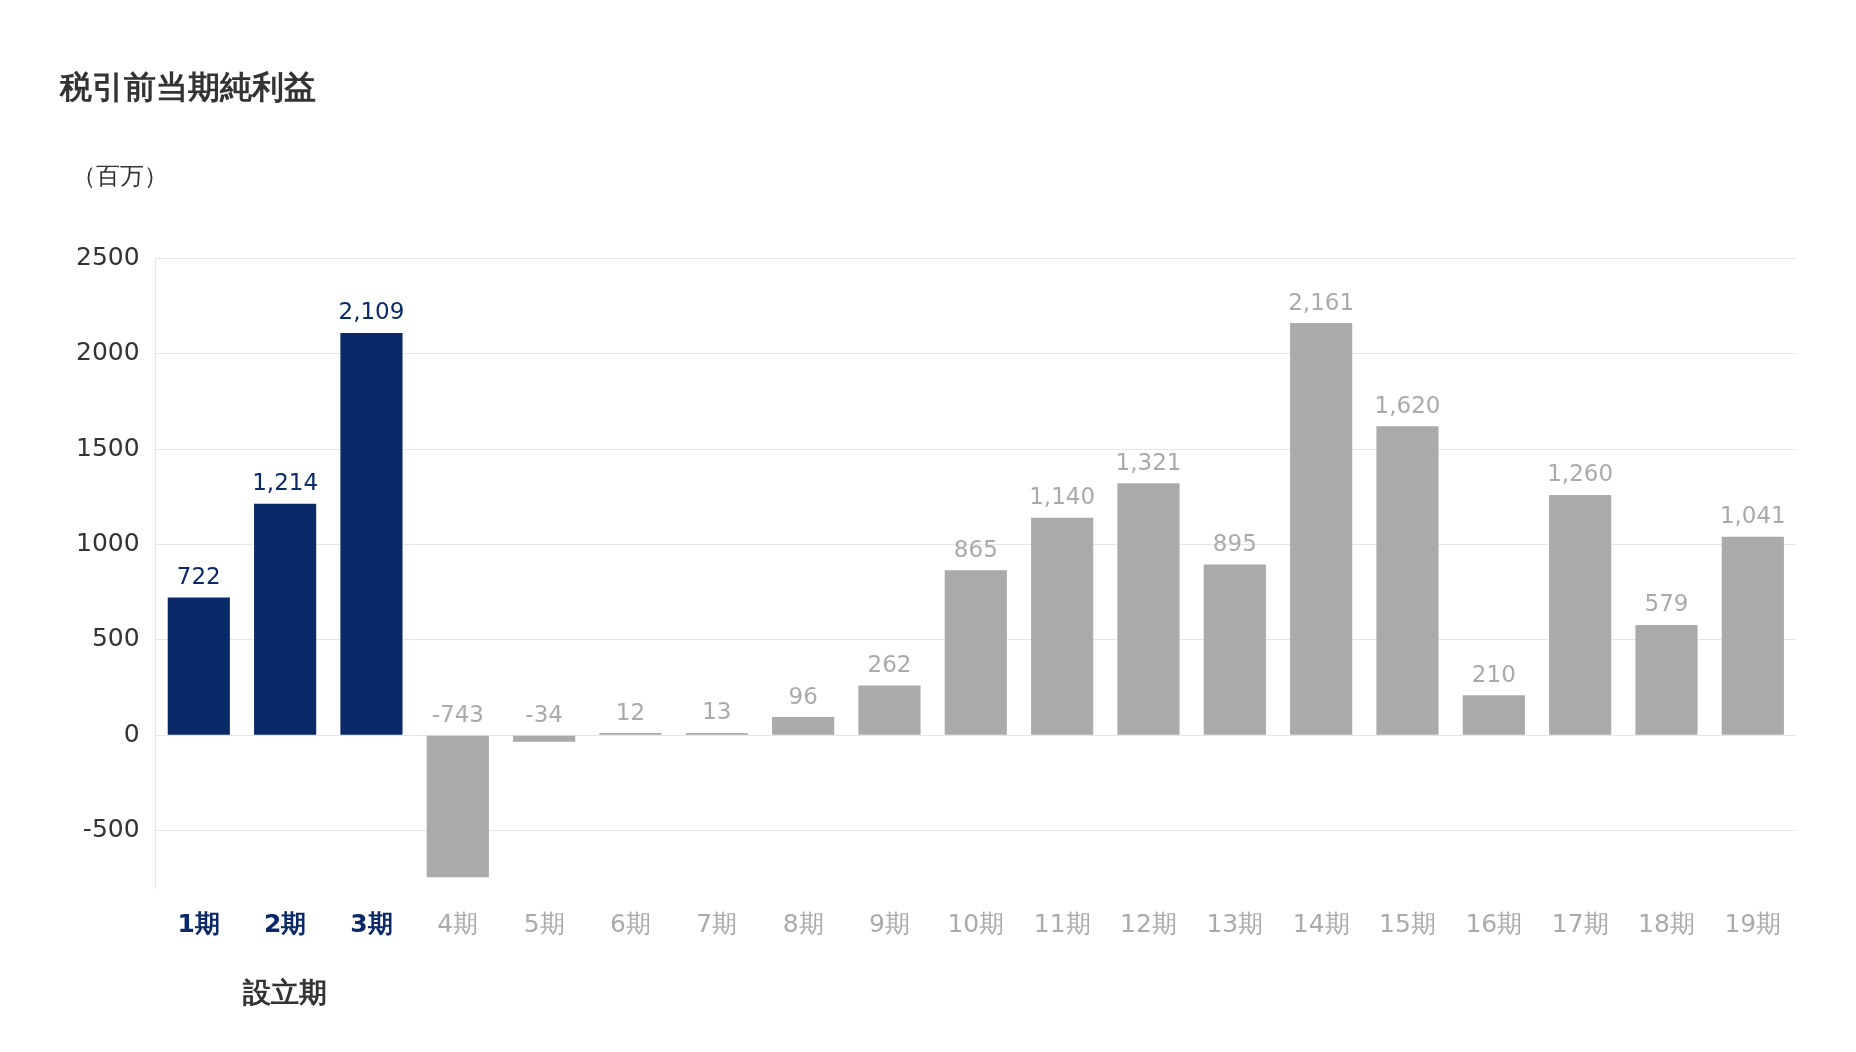 This screenshot has height=1052, width=1856. What do you see at coordinates (198, 923) in the screenshot?
I see `x-tick-label: 1期` at bounding box center [198, 923].